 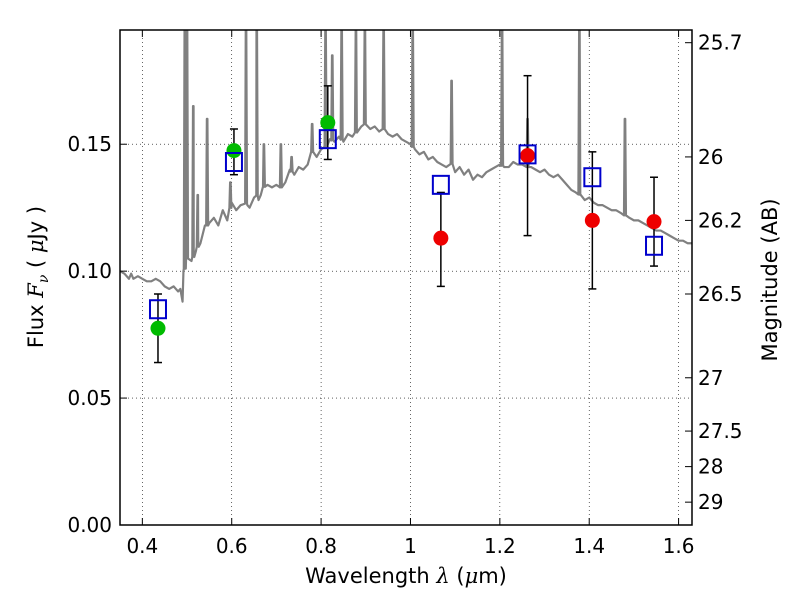 I want to click on y2-tick-label: 25.7, so click(x=720, y=43).